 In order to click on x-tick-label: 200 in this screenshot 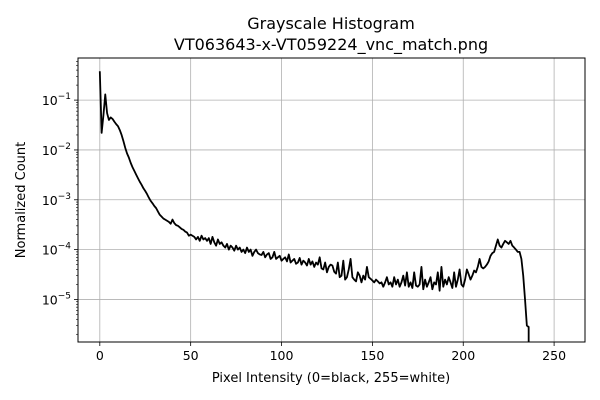, I will do `click(463, 355)`.